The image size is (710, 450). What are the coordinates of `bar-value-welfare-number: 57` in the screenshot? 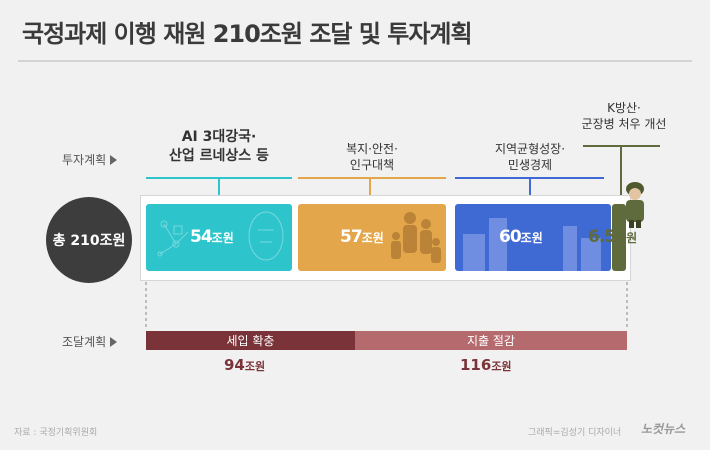 It's located at (351, 237).